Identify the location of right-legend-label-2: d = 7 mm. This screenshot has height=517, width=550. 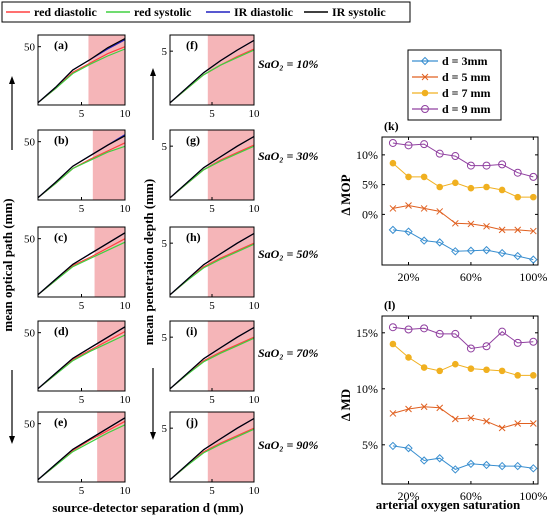
(466, 93).